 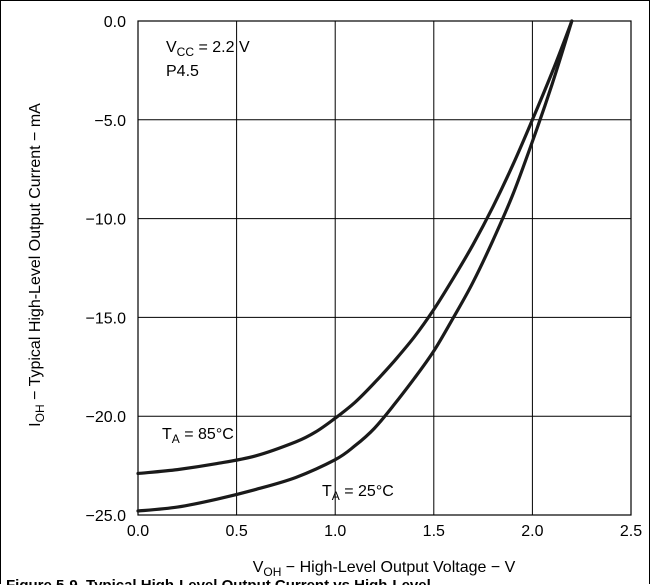 I want to click on y-tick-label: −15.0, so click(x=106, y=318).